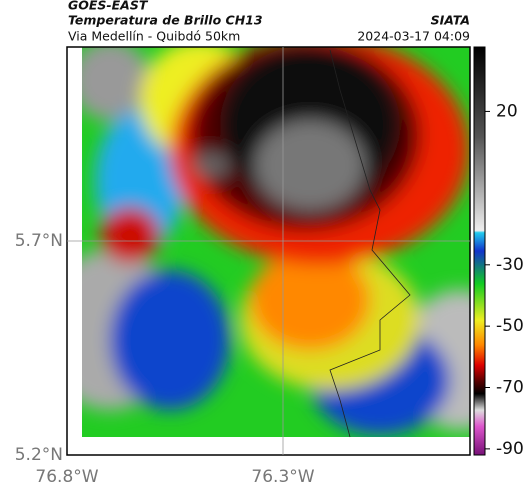  Describe the element at coordinates (282, 477) in the screenshot. I see `lon-label: 76.3°W` at that location.